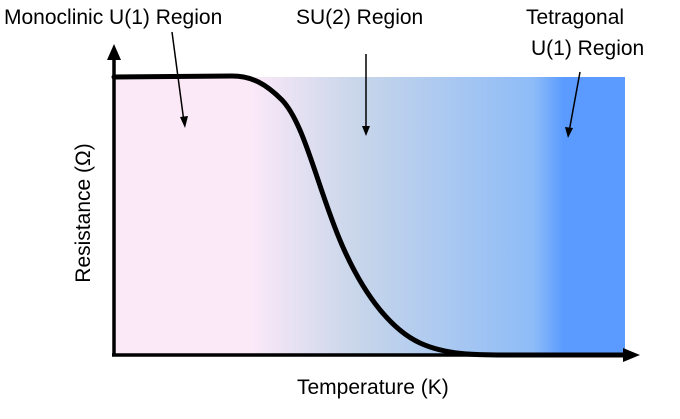  I want to click on x-axis-arrow-icon, so click(631, 355).